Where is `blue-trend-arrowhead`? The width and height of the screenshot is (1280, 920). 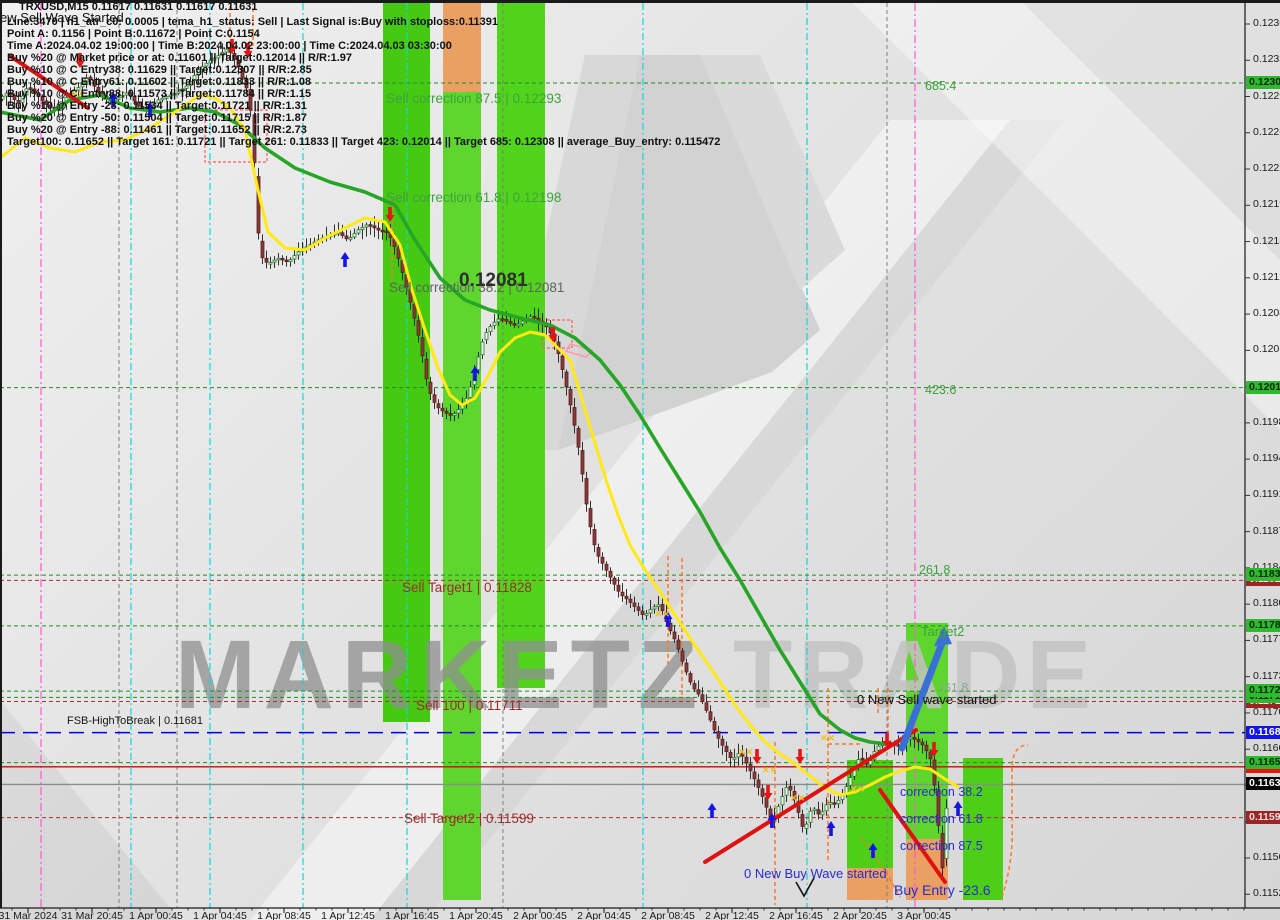
blue-trend-arrowhead is located at coordinates (943, 636).